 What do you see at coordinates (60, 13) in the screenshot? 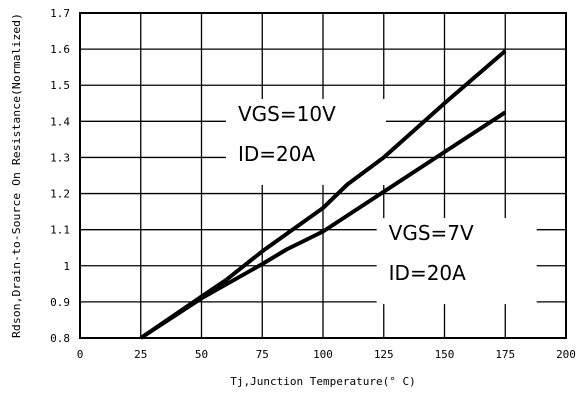
I see `y-tick-label-9: 1.7` at bounding box center [60, 13].